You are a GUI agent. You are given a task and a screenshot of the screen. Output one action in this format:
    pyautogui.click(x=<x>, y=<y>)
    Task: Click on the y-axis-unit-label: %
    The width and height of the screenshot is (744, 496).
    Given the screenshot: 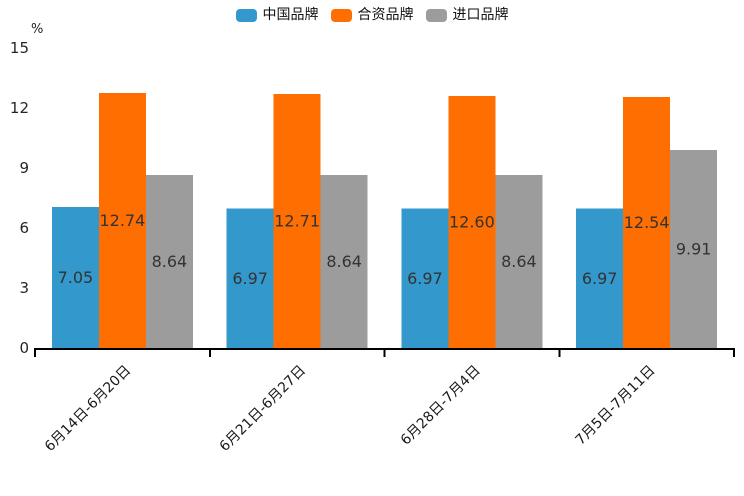 What is the action you would take?
    pyautogui.click(x=37, y=29)
    